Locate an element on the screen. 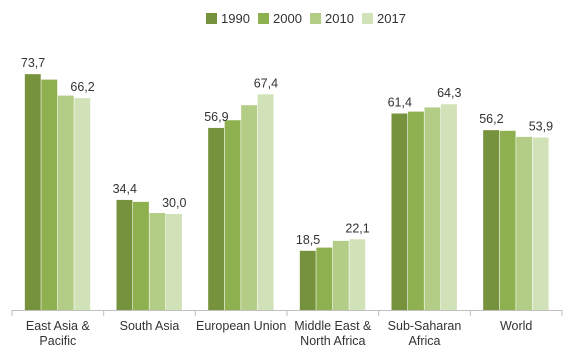 The image size is (568, 350). legend-label-2000: 2000 is located at coordinates (287, 18).